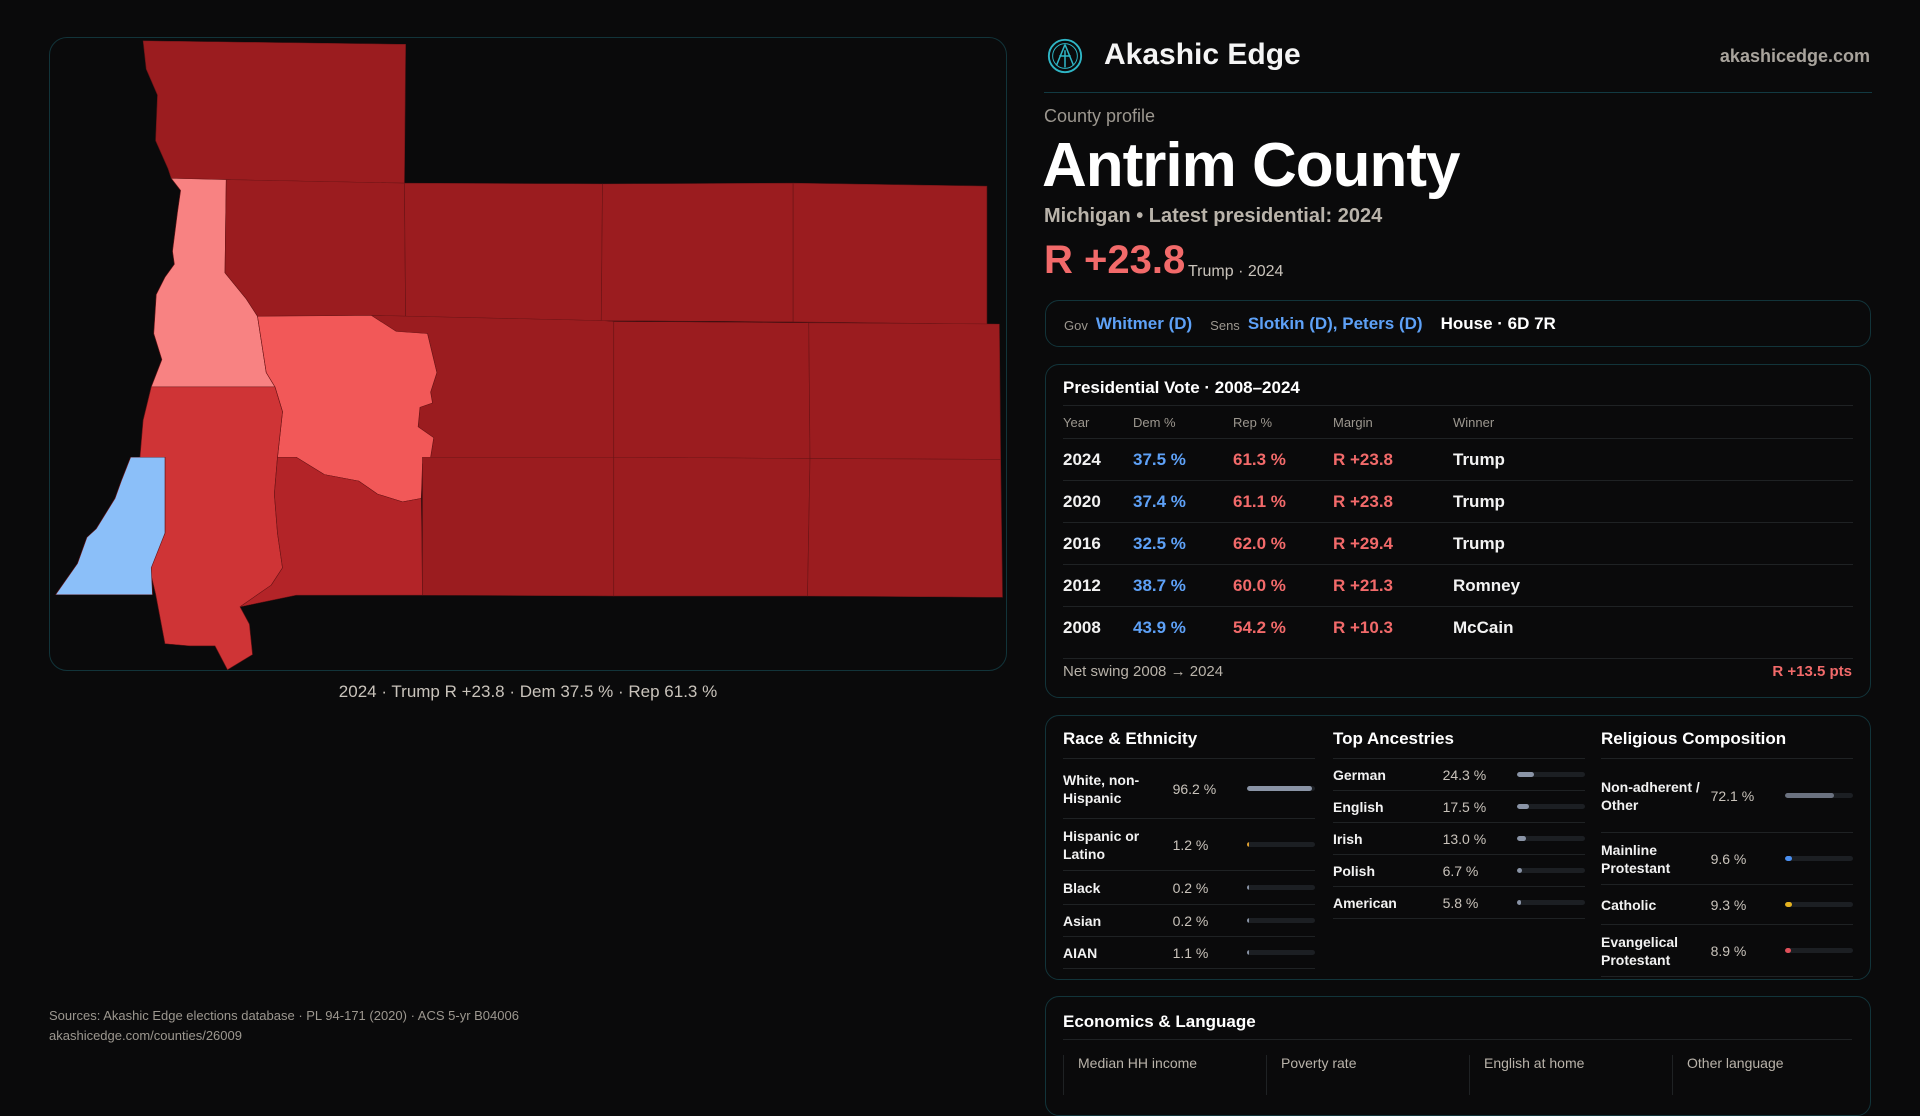  What do you see at coordinates (1190, 952) in the screenshot?
I see `row-value: 1.1 %` at bounding box center [1190, 952].